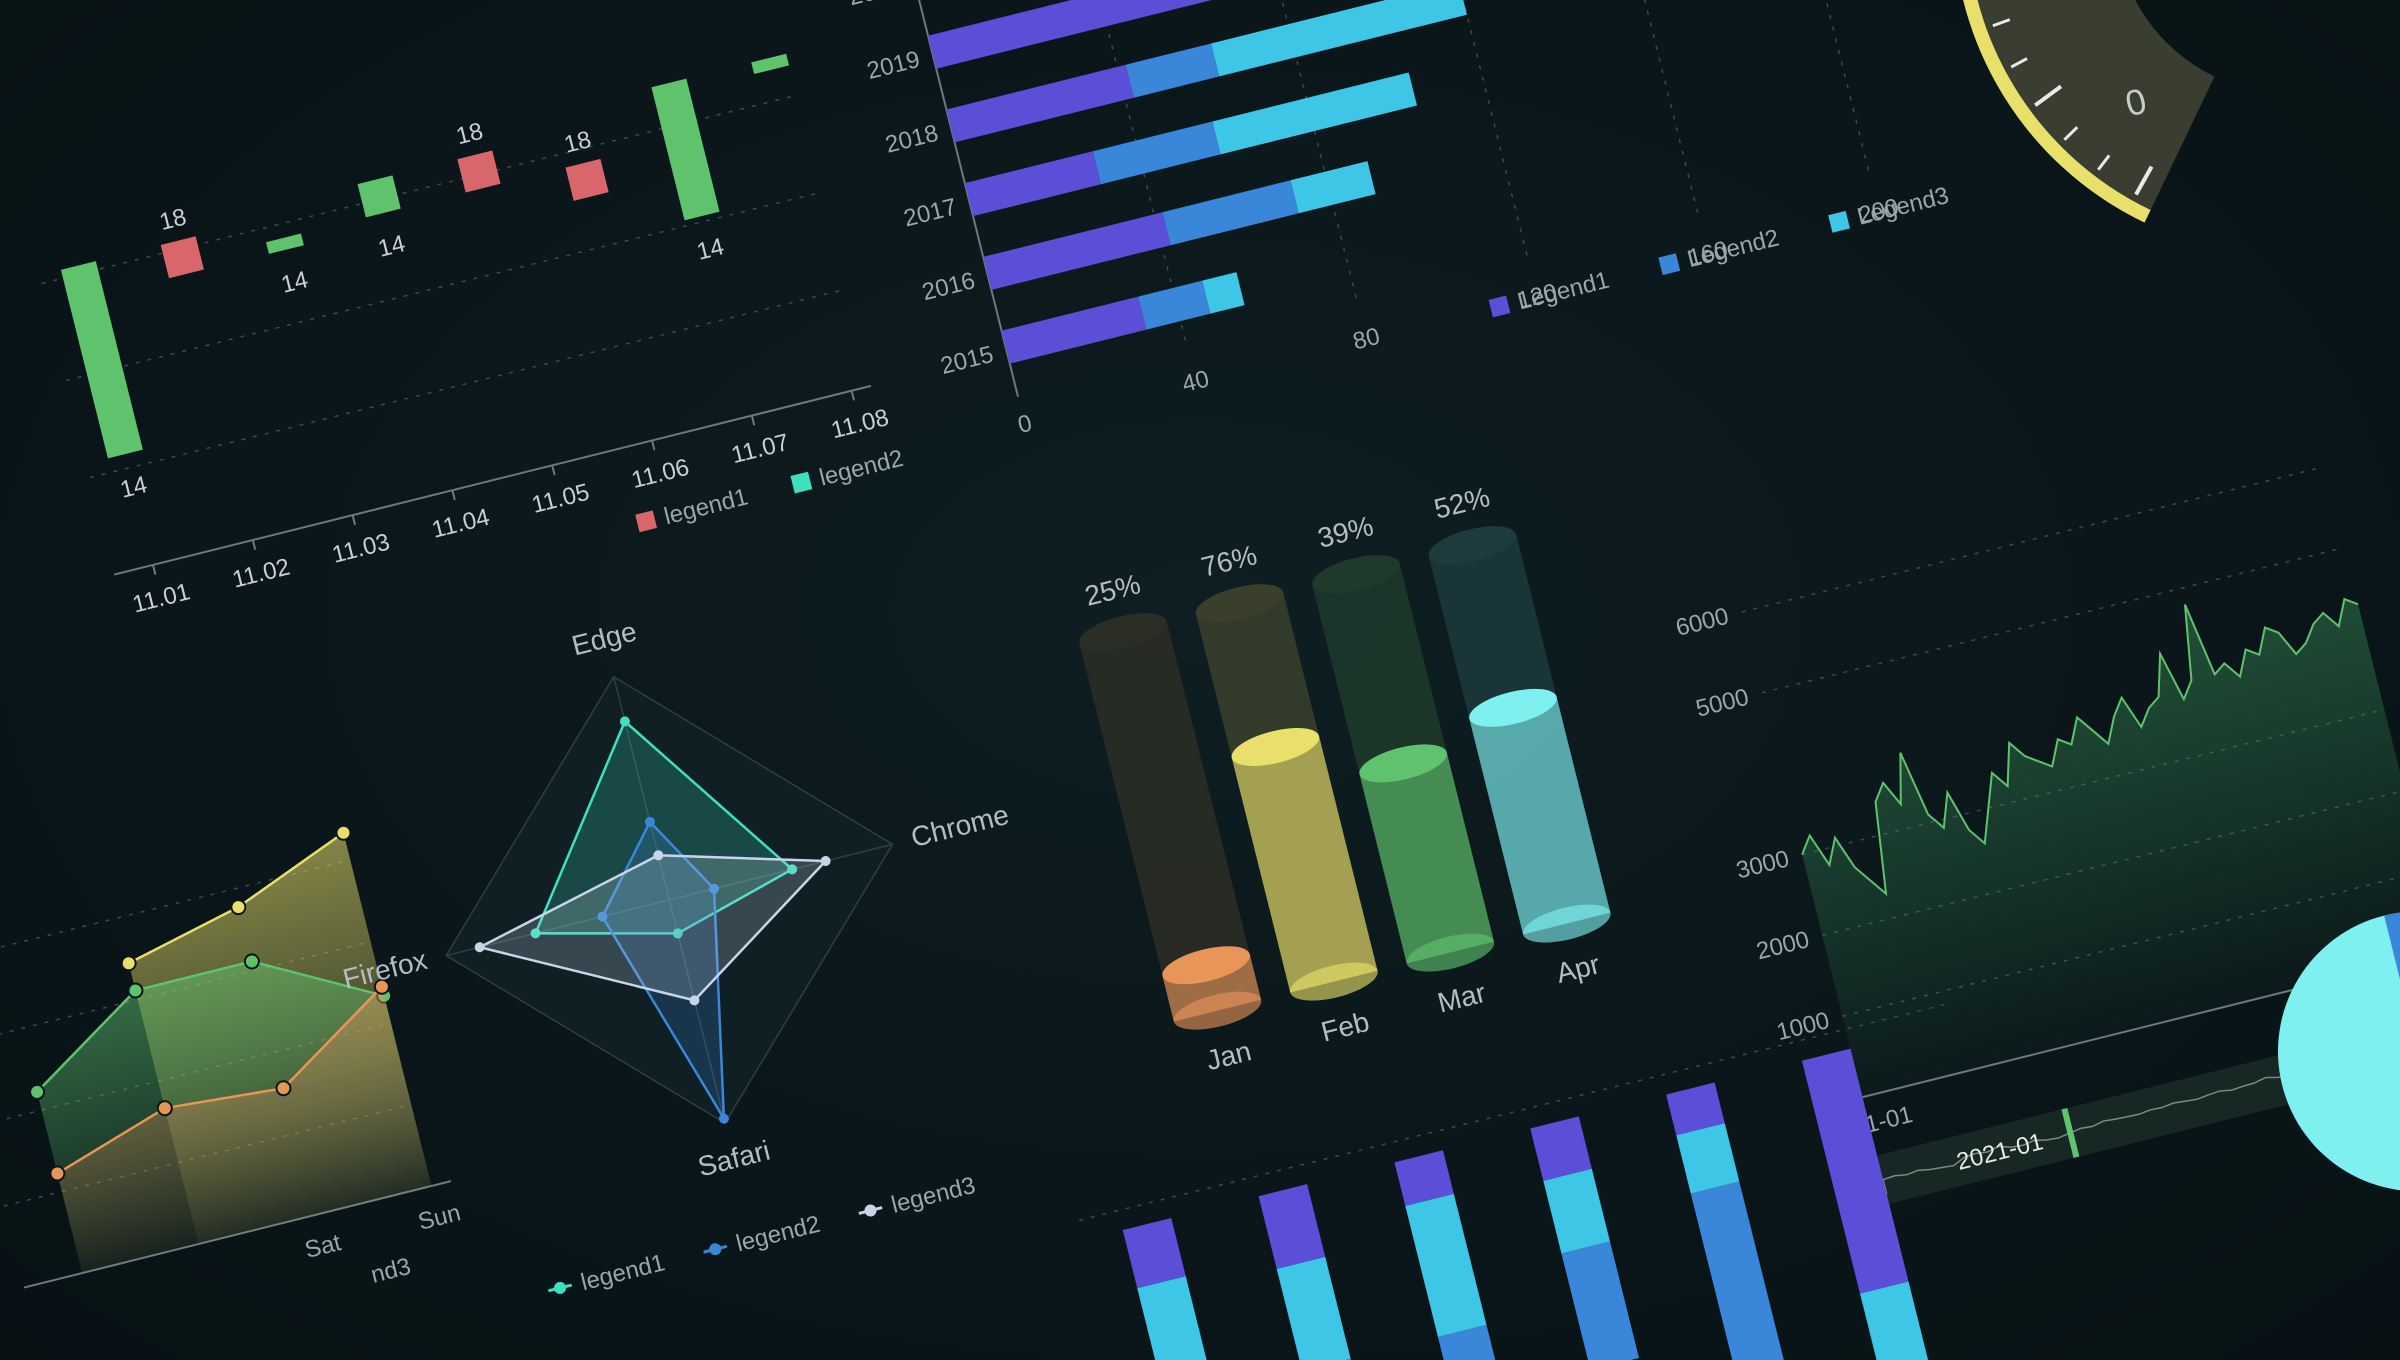 The width and height of the screenshot is (2400, 1360). What do you see at coordinates (948, 286) in the screenshot?
I see `y-tick-label-2016: 2016` at bounding box center [948, 286].